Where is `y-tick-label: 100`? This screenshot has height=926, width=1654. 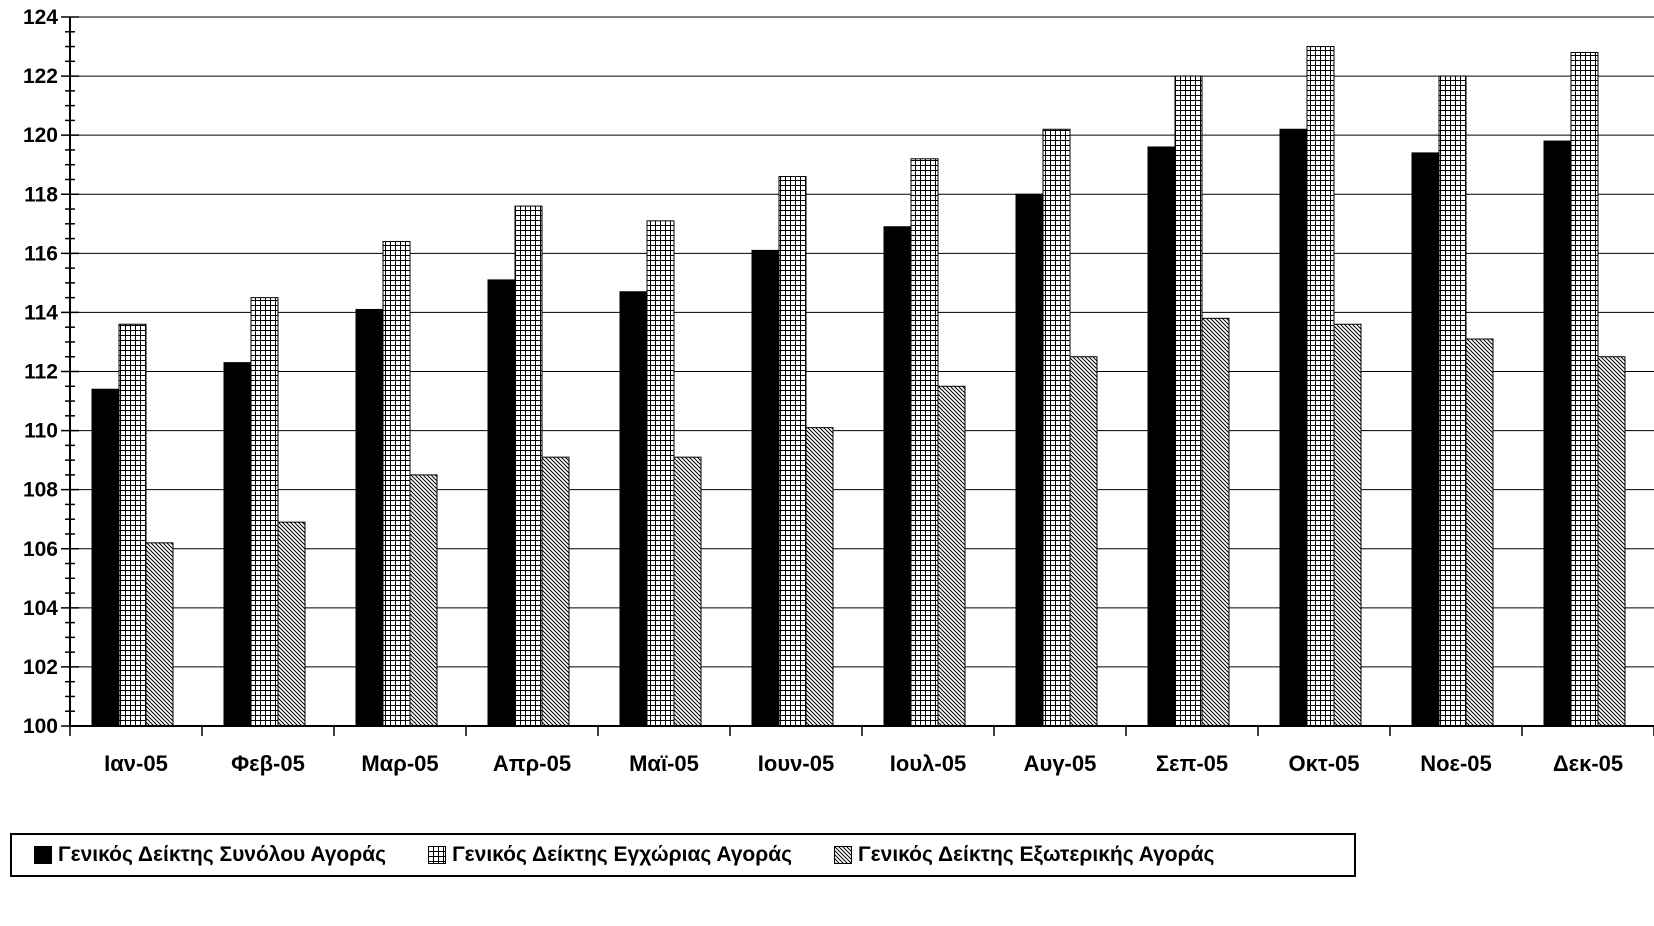
y-tick-label: 100 is located at coordinates (40, 726).